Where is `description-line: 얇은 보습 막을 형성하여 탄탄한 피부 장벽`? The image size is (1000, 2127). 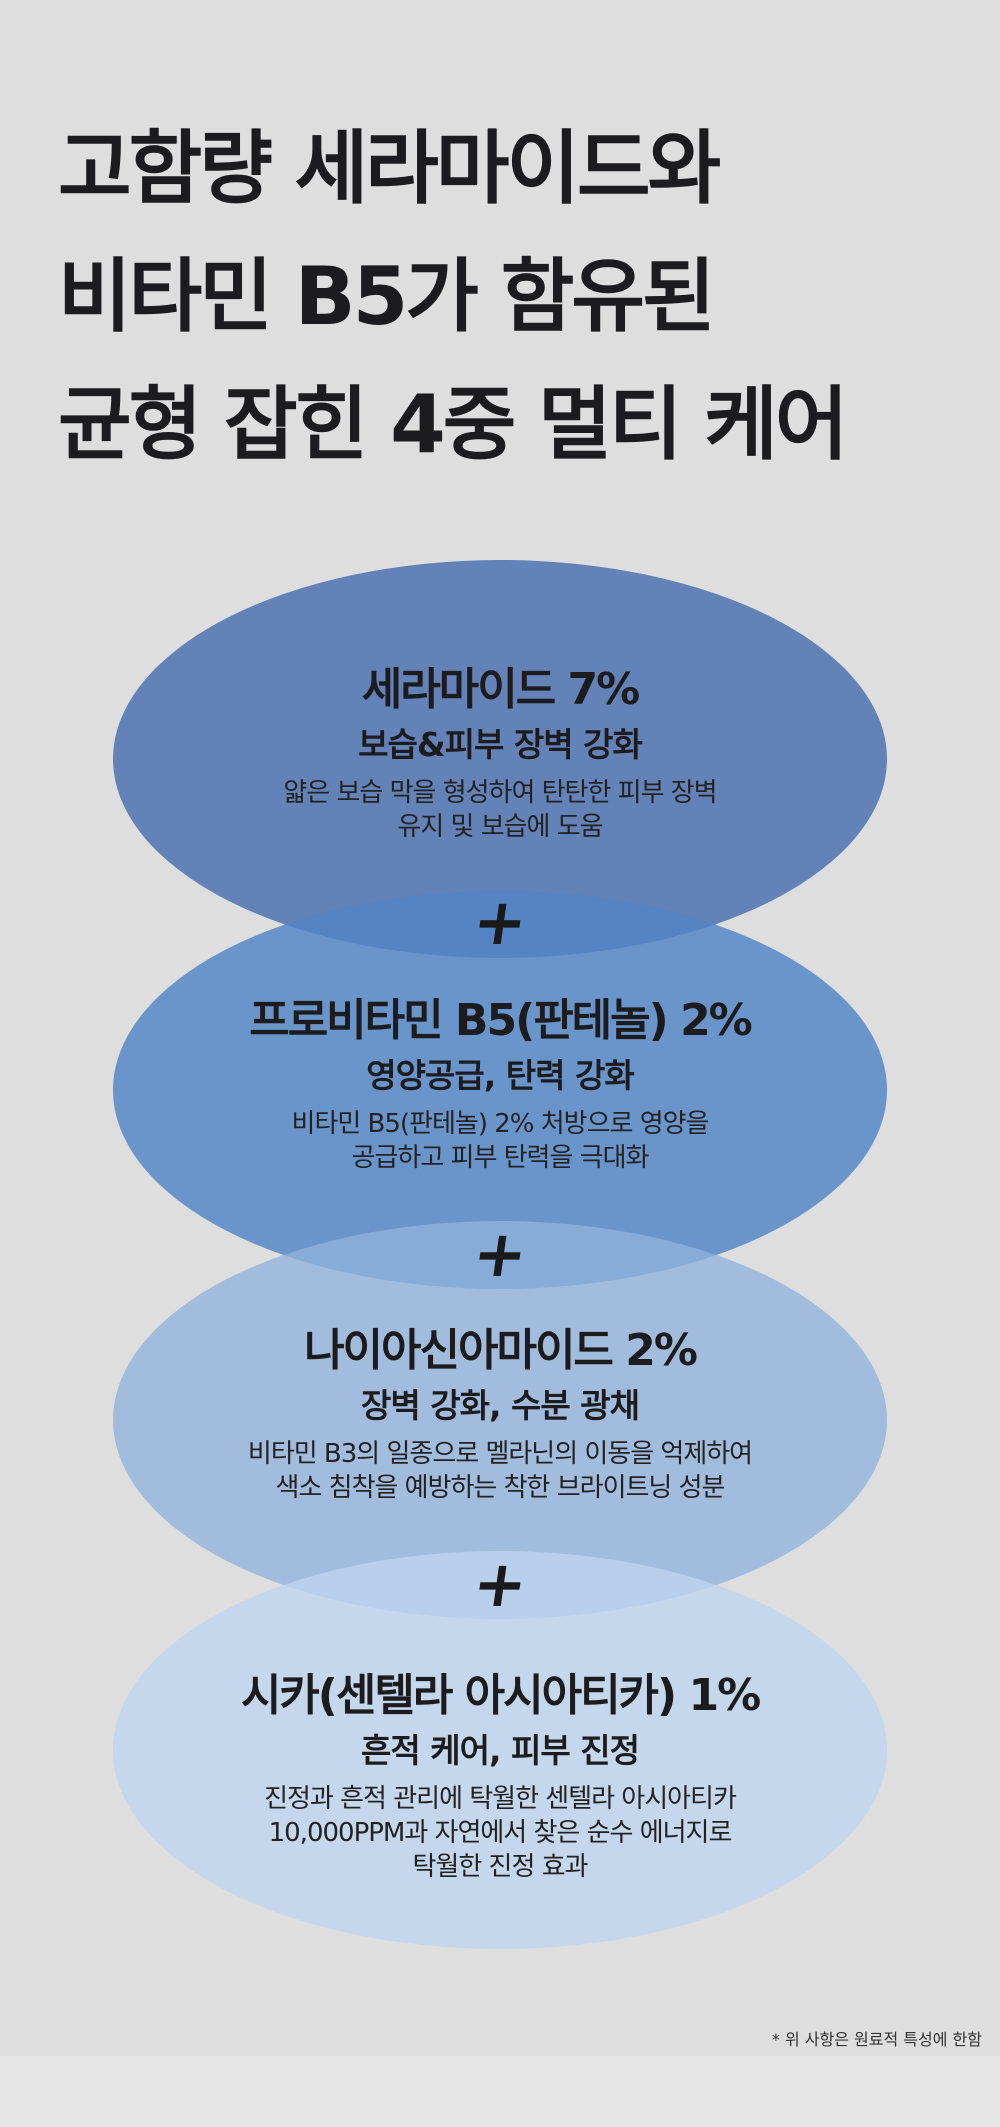
description-line: 얇은 보습 막을 형성하여 탄탄한 피부 장벽 is located at coordinates (500, 793).